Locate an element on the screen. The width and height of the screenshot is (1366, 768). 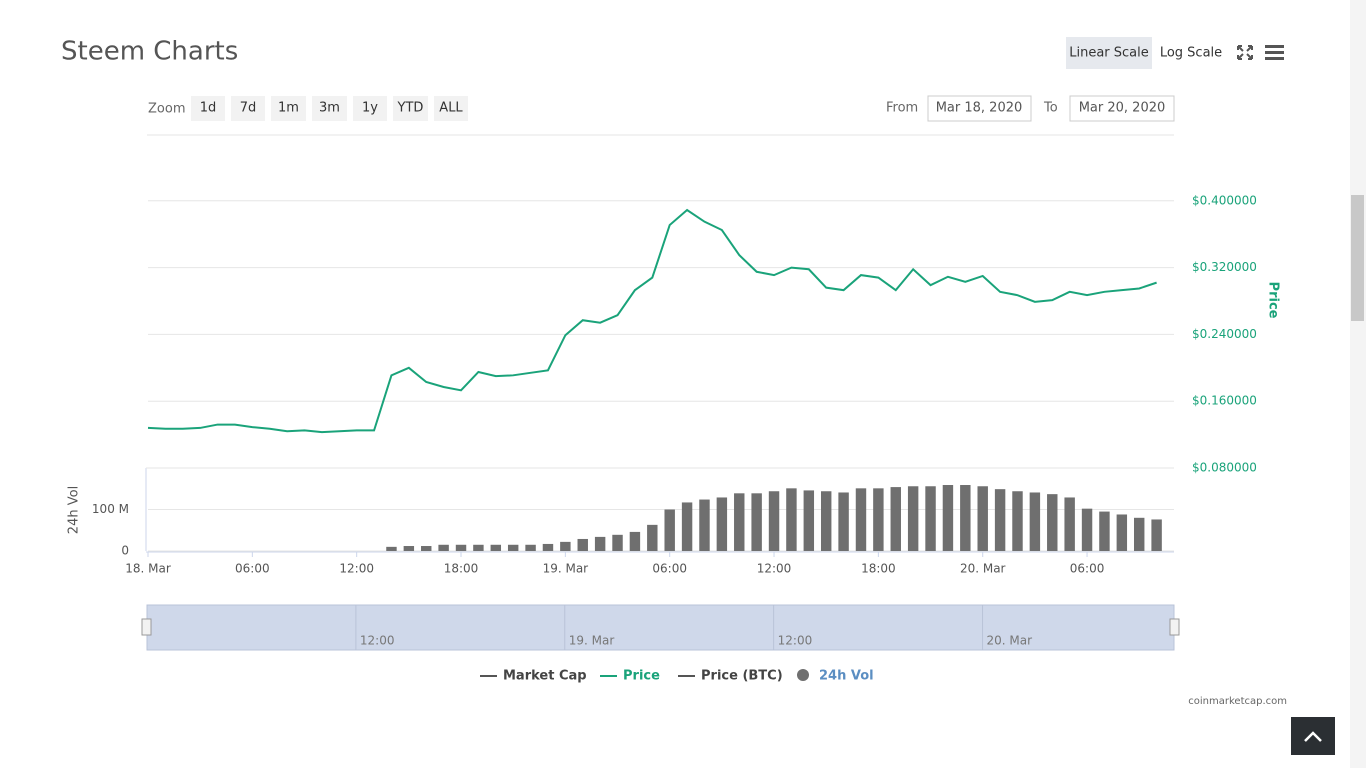
zoom-button-label: 1m is located at coordinates (288, 108).